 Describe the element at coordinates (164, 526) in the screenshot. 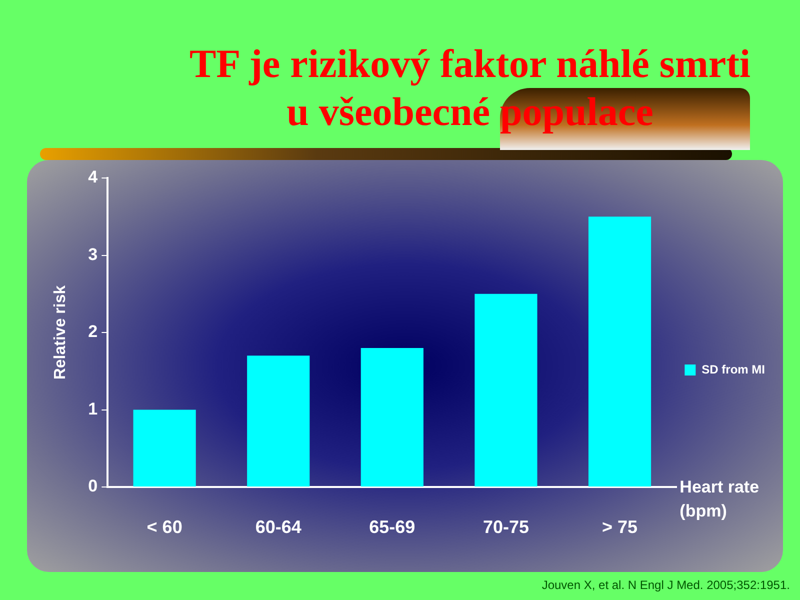

I see `x-tick-label: < 60` at that location.